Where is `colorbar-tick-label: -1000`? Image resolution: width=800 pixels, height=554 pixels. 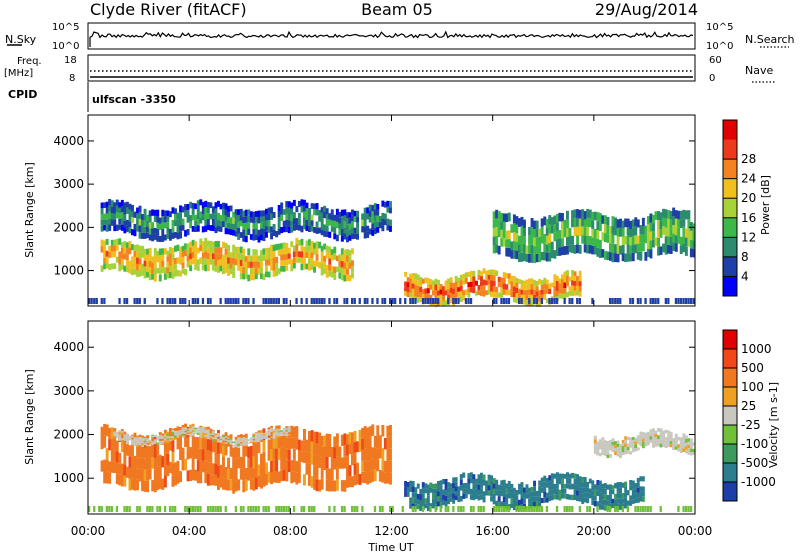 colorbar-tick-label: -1000 is located at coordinates (758, 482).